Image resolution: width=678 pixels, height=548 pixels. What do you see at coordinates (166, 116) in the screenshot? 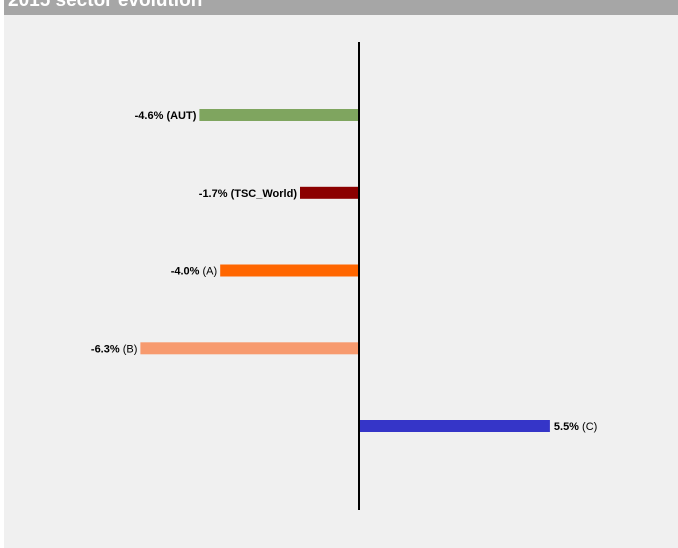
I see `data-label-aut: -4.6% (AUT)` at bounding box center [166, 116].